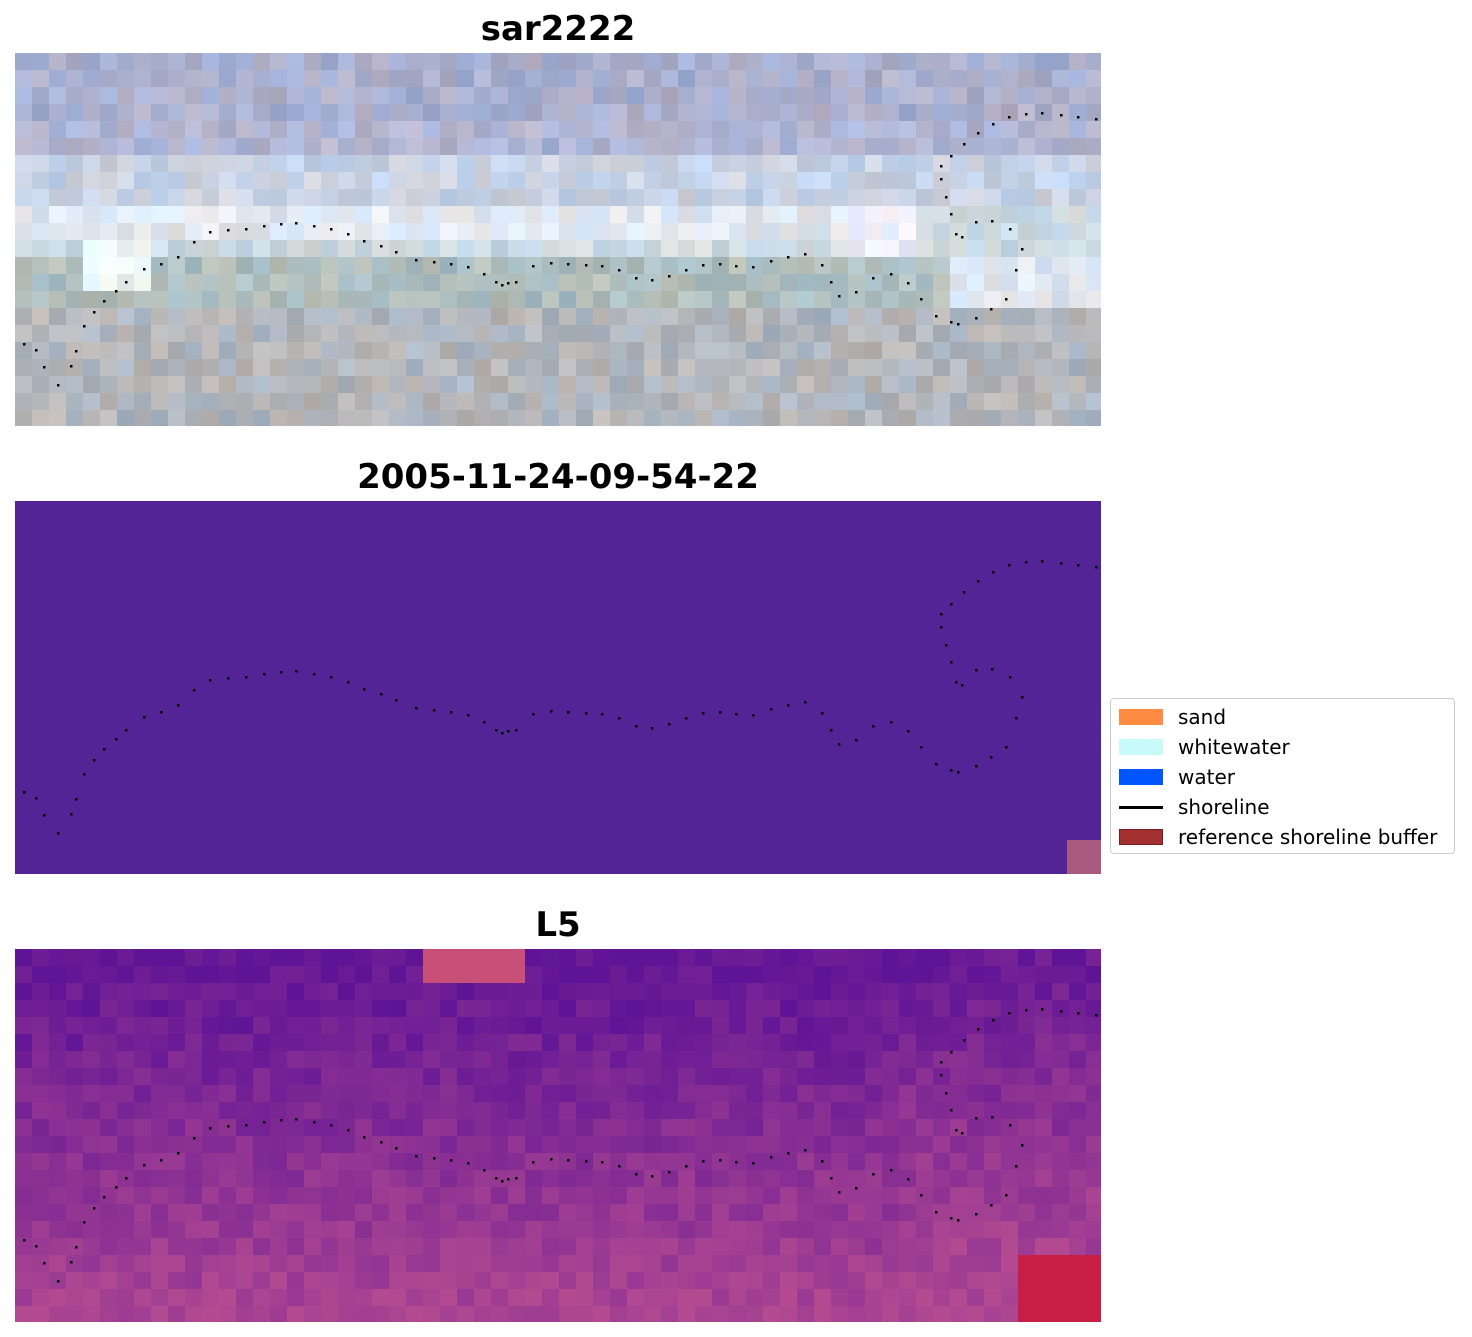 The height and width of the screenshot is (1337, 1472). Describe the element at coordinates (1308, 837) in the screenshot. I see `legend-label: reference shoreline buffer` at that location.